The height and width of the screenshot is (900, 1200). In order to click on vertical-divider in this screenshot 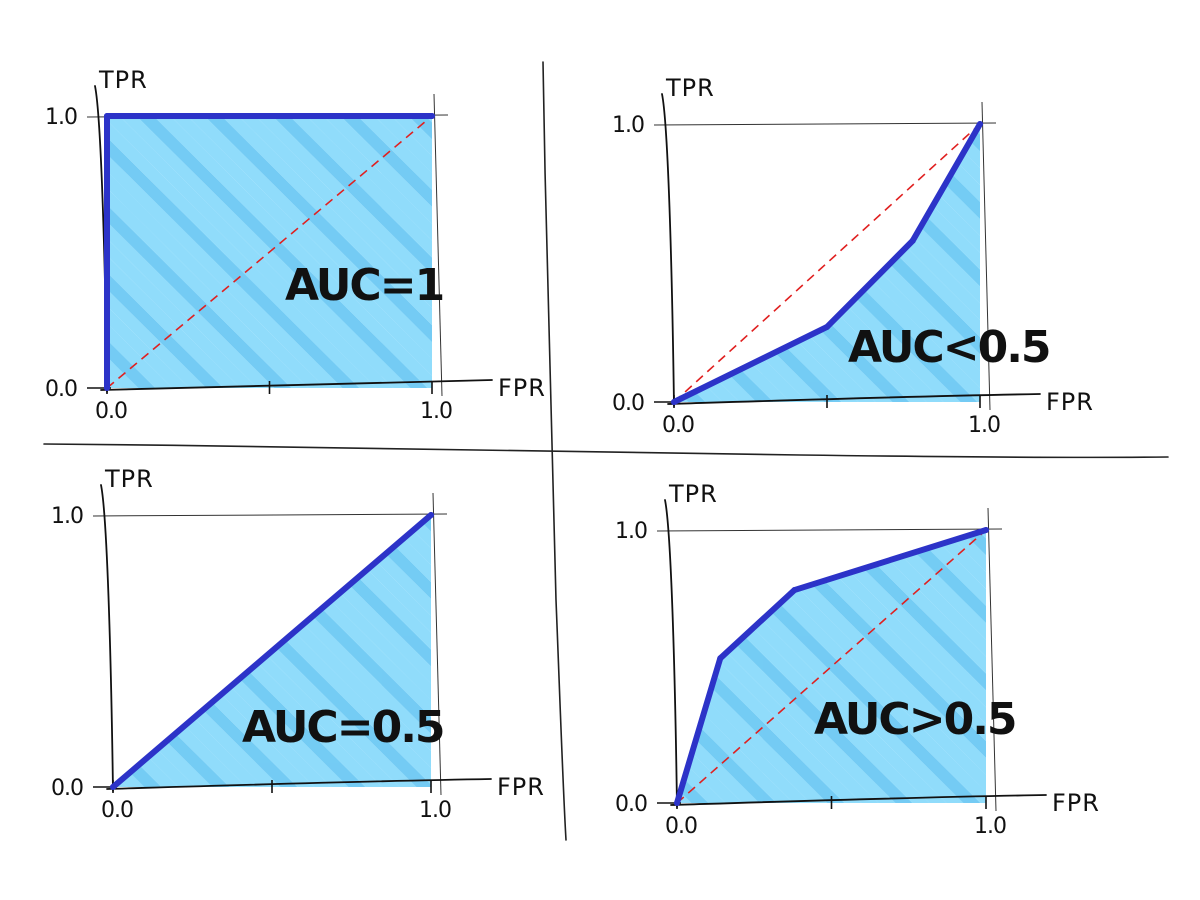, I will do `click(554, 451)`.